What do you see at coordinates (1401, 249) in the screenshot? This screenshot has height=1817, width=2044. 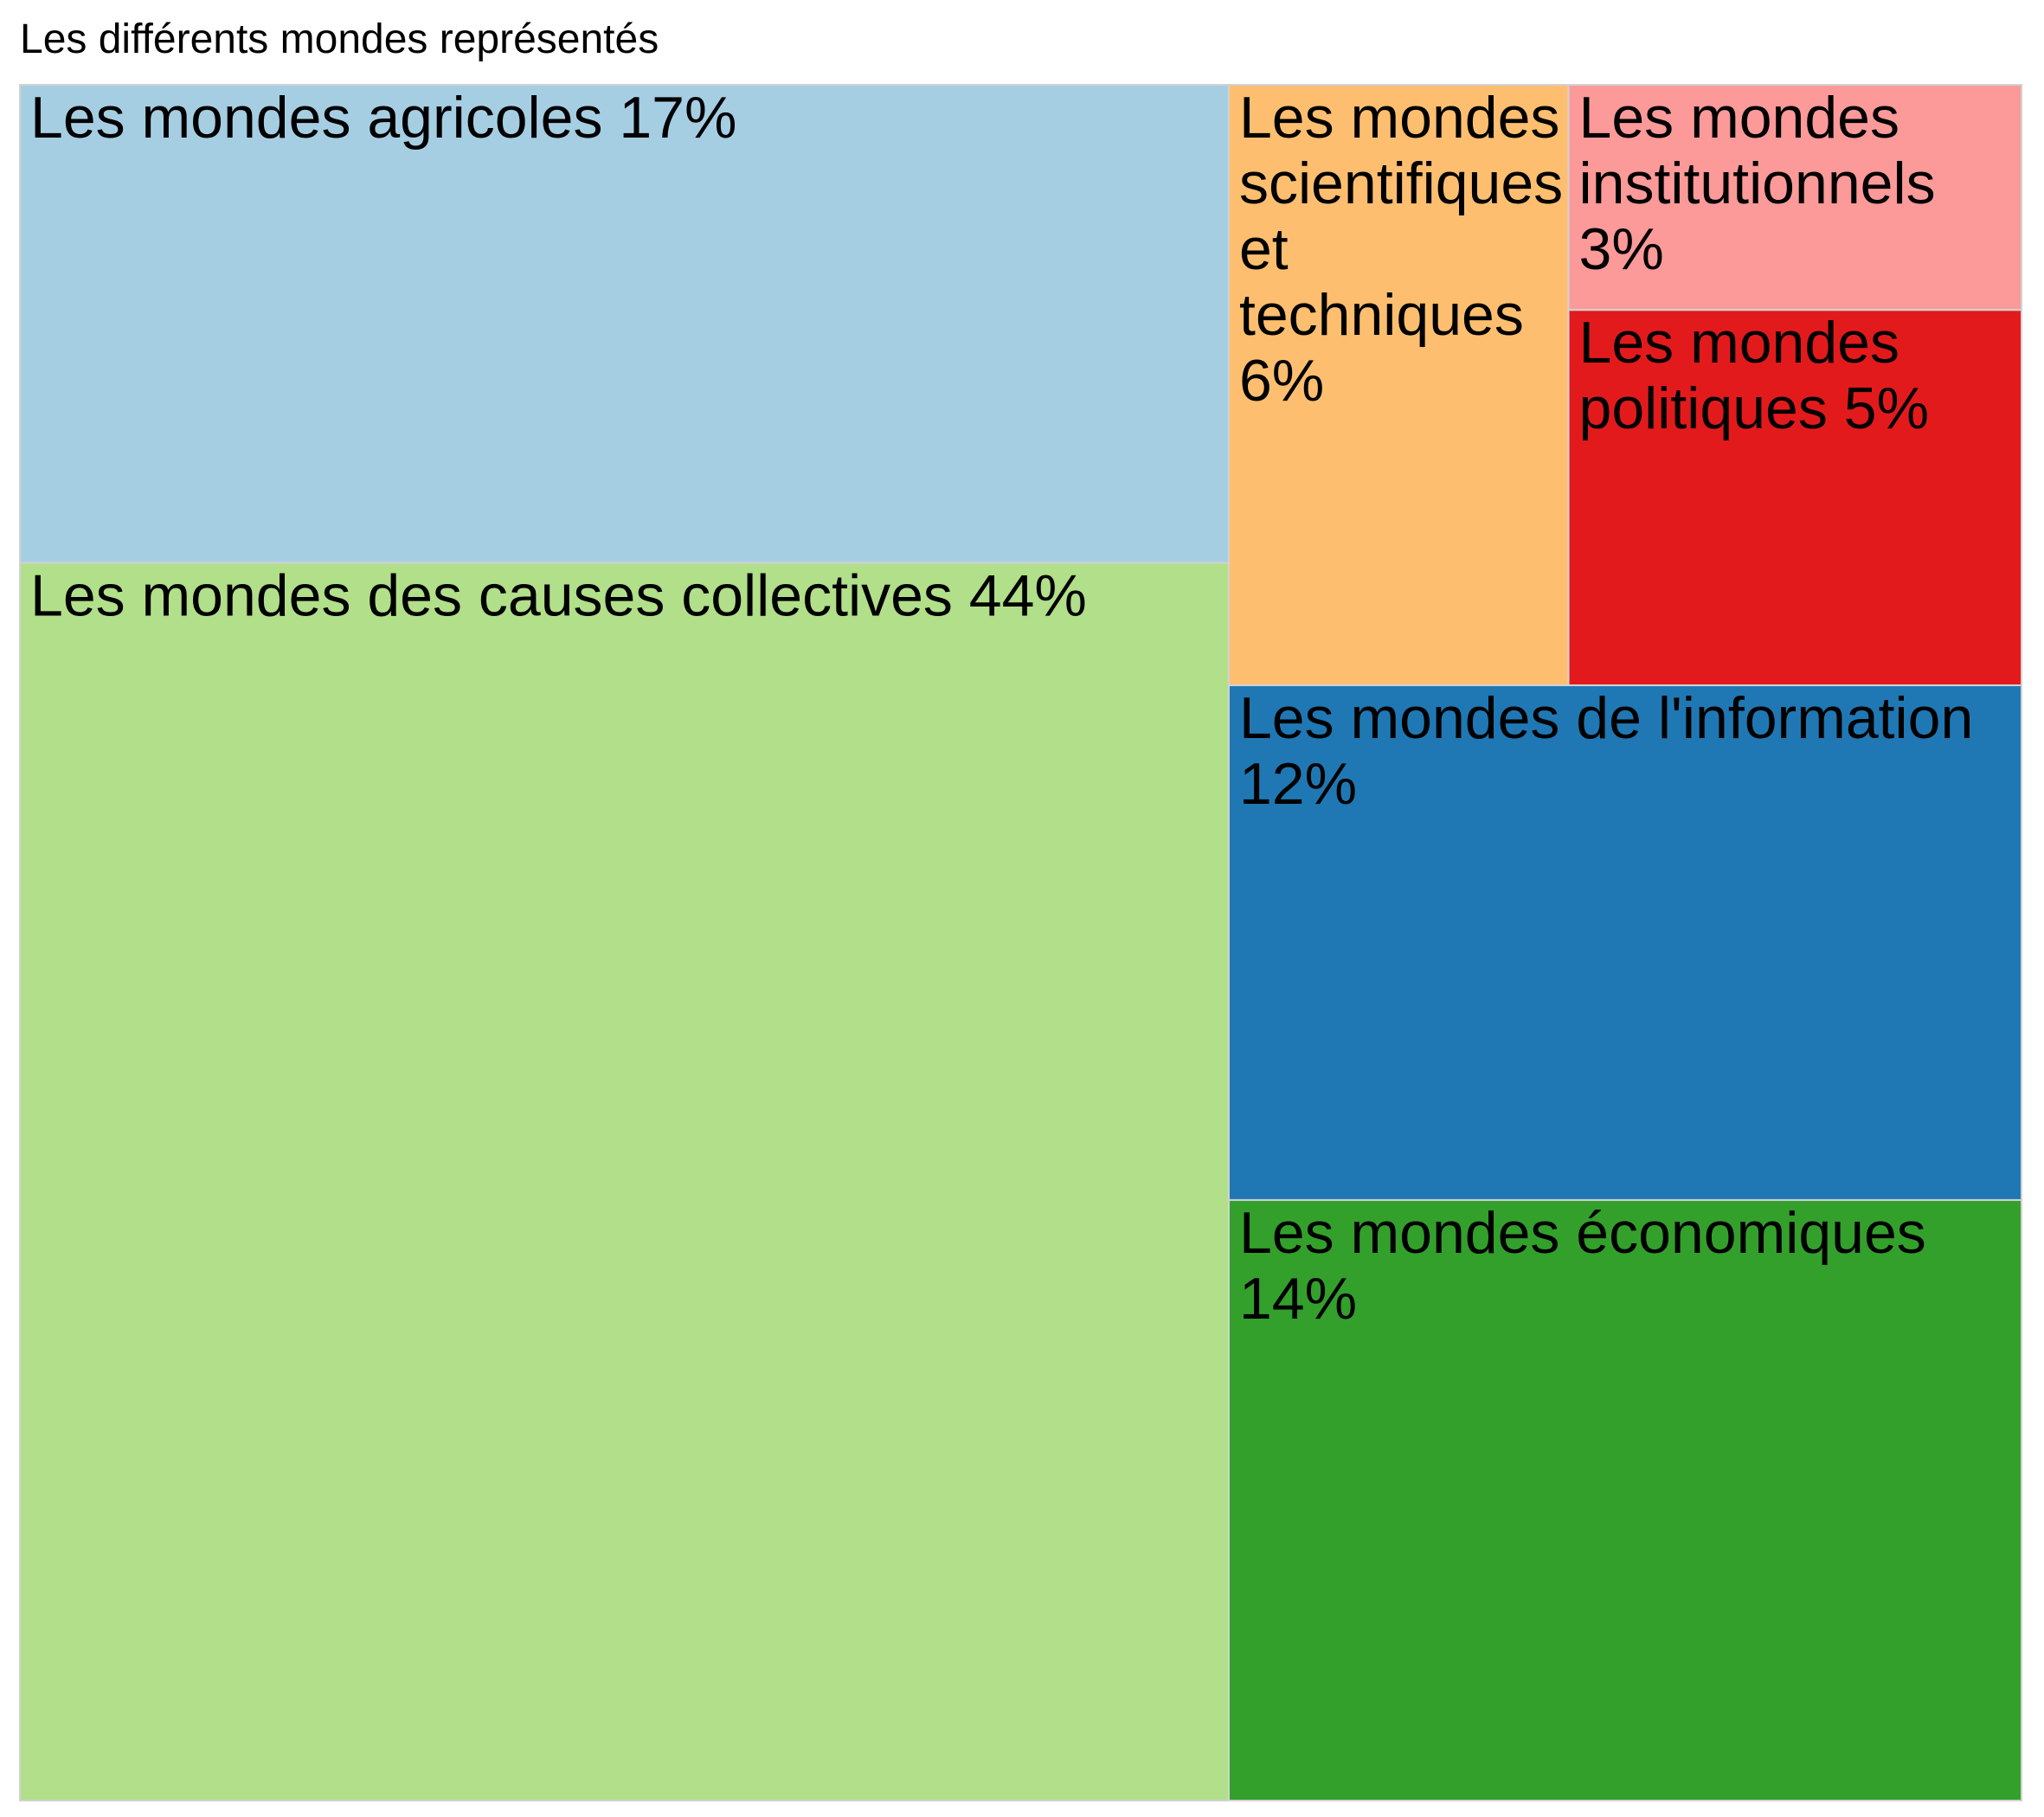 I see `tile-label: Les mondes scientifiques et techniques 6%` at bounding box center [1401, 249].